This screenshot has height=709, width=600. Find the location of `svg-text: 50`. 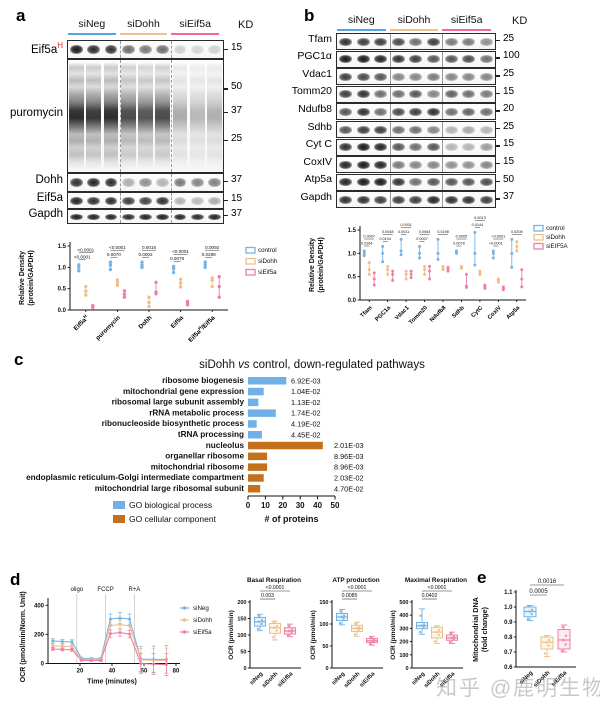

svg-text: 50 is located at coordinates (243, 653).